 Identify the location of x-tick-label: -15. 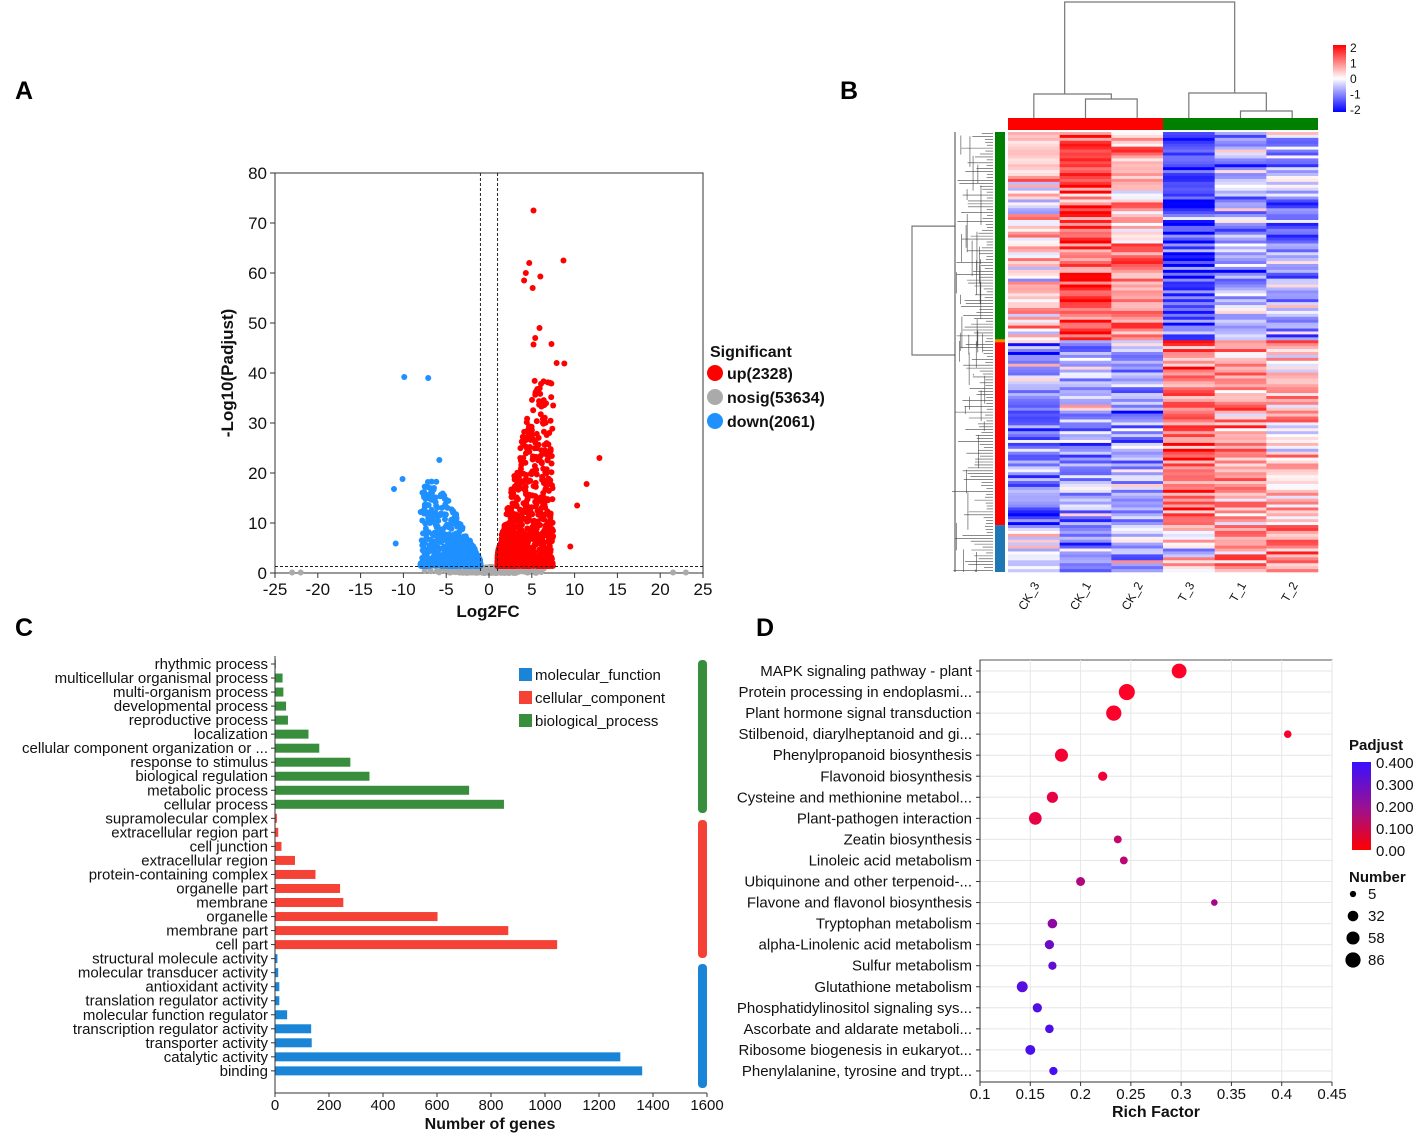
(360, 589).